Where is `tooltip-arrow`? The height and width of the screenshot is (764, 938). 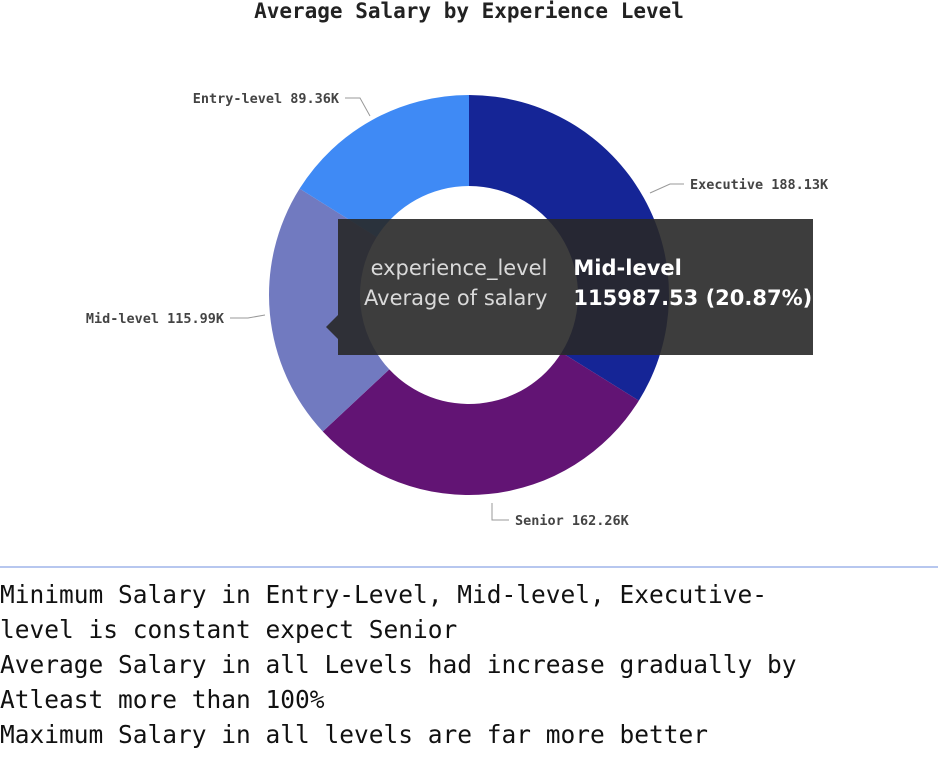 tooltip-arrow is located at coordinates (332, 327).